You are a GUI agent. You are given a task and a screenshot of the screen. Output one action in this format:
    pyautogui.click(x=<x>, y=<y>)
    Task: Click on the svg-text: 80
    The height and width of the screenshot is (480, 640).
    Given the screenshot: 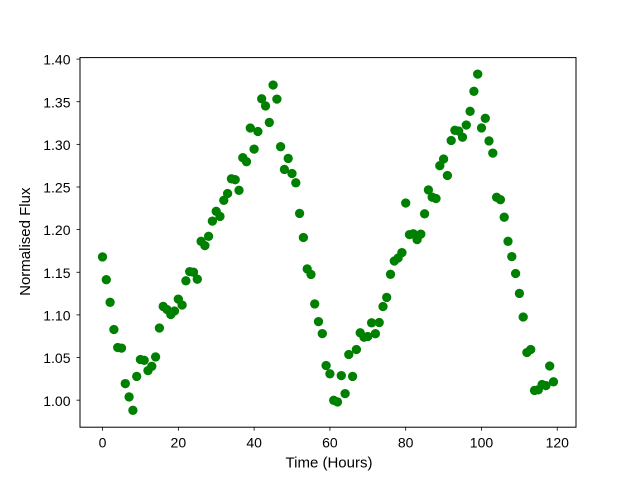 What is the action you would take?
    pyautogui.click(x=406, y=443)
    